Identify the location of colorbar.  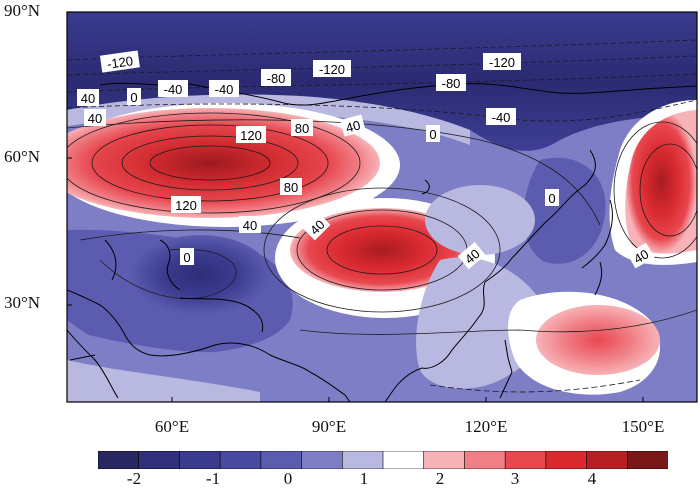
(383, 460).